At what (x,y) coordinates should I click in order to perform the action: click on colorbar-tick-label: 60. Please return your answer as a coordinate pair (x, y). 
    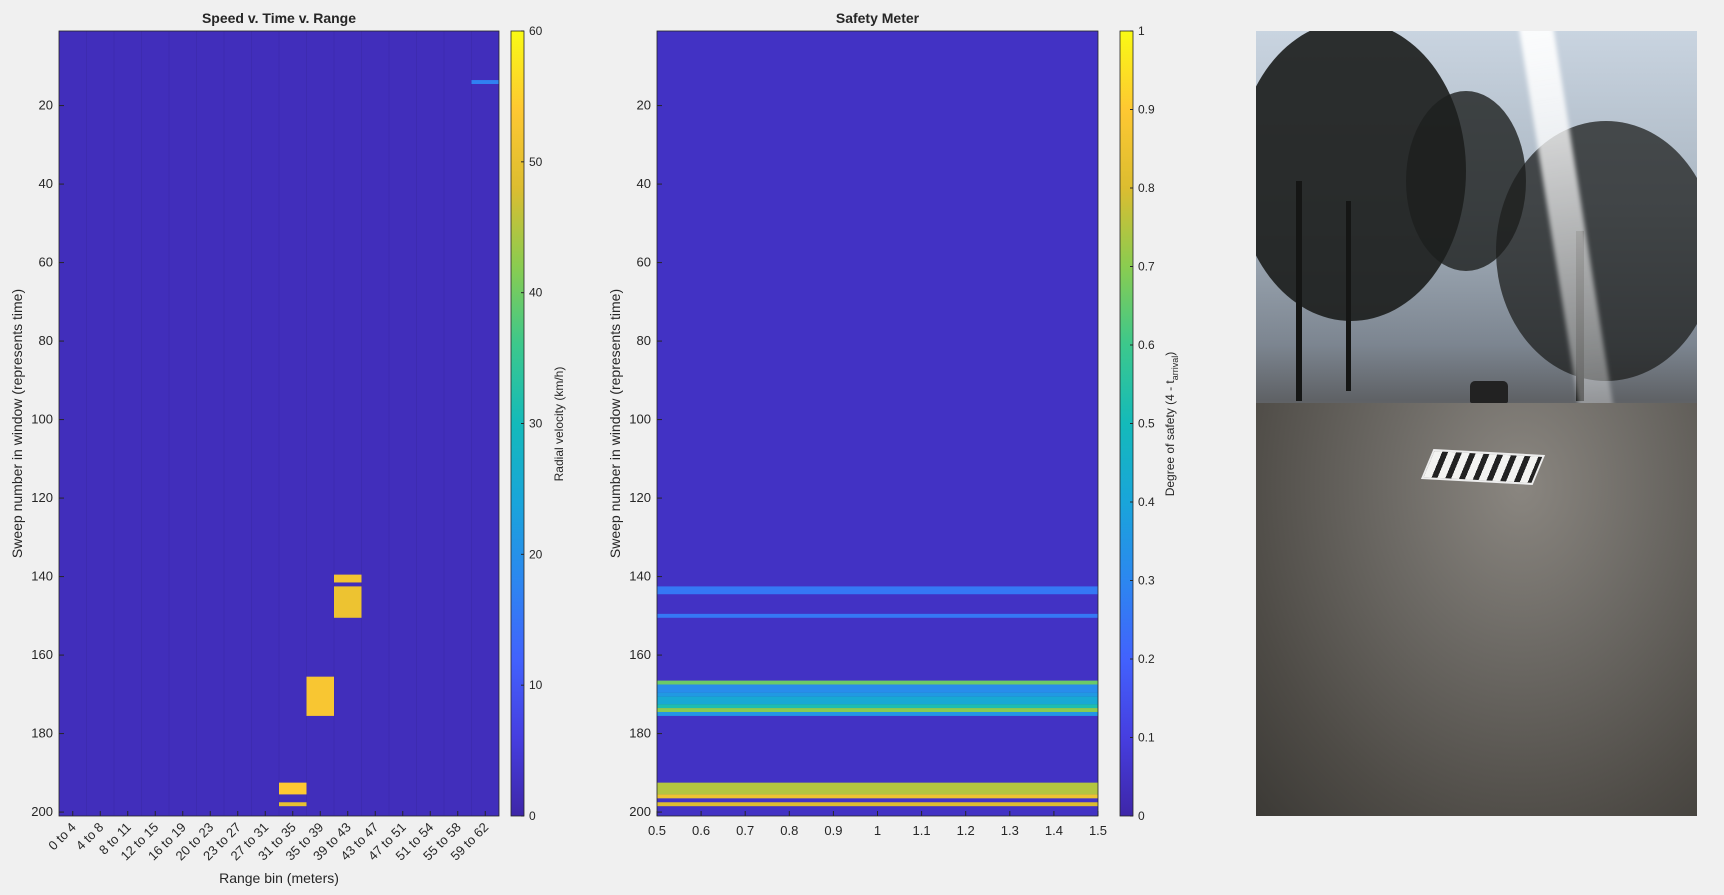
    Looking at the image, I should click on (536, 31).